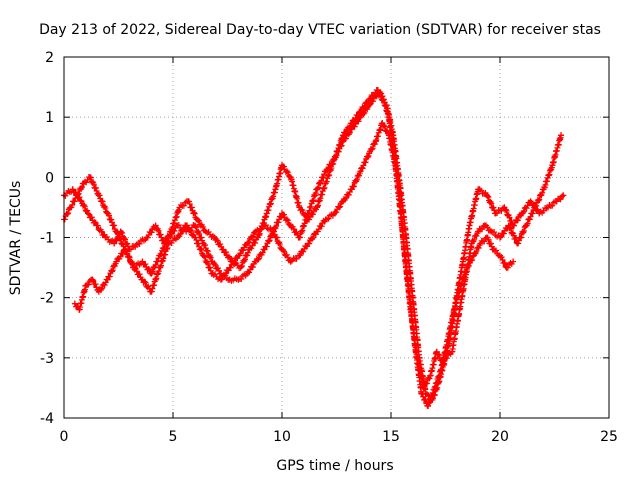 The width and height of the screenshot is (640, 480). Describe the element at coordinates (47, 359) in the screenshot. I see `y-tick-label: -3` at that location.